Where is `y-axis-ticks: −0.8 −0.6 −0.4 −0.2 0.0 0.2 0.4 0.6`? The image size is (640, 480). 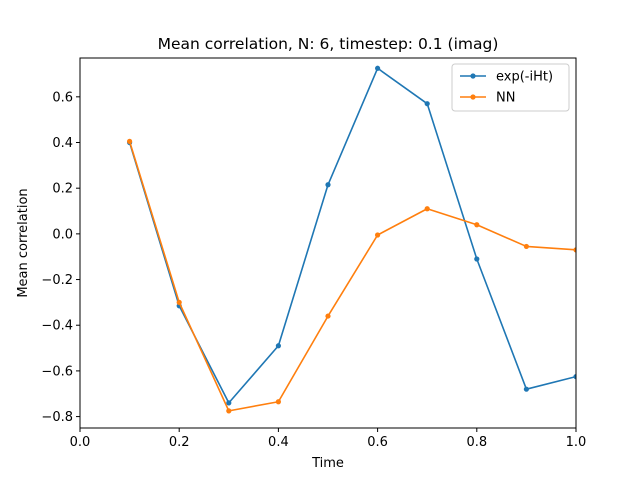
y-axis-ticks: −0.8 −0.6 −0.4 −0.2 0.0 0.2 0.4 0.6 is located at coordinates (60, 257).